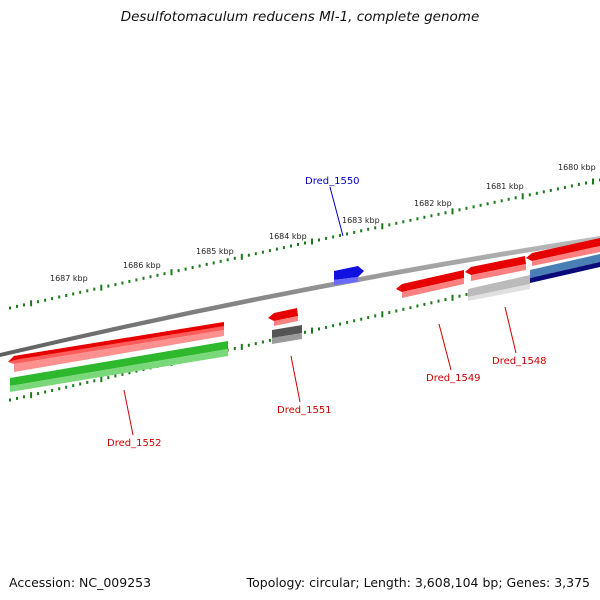  What do you see at coordinates (565, 268) in the screenshot?
I see `gene-steel-blue` at bounding box center [565, 268].